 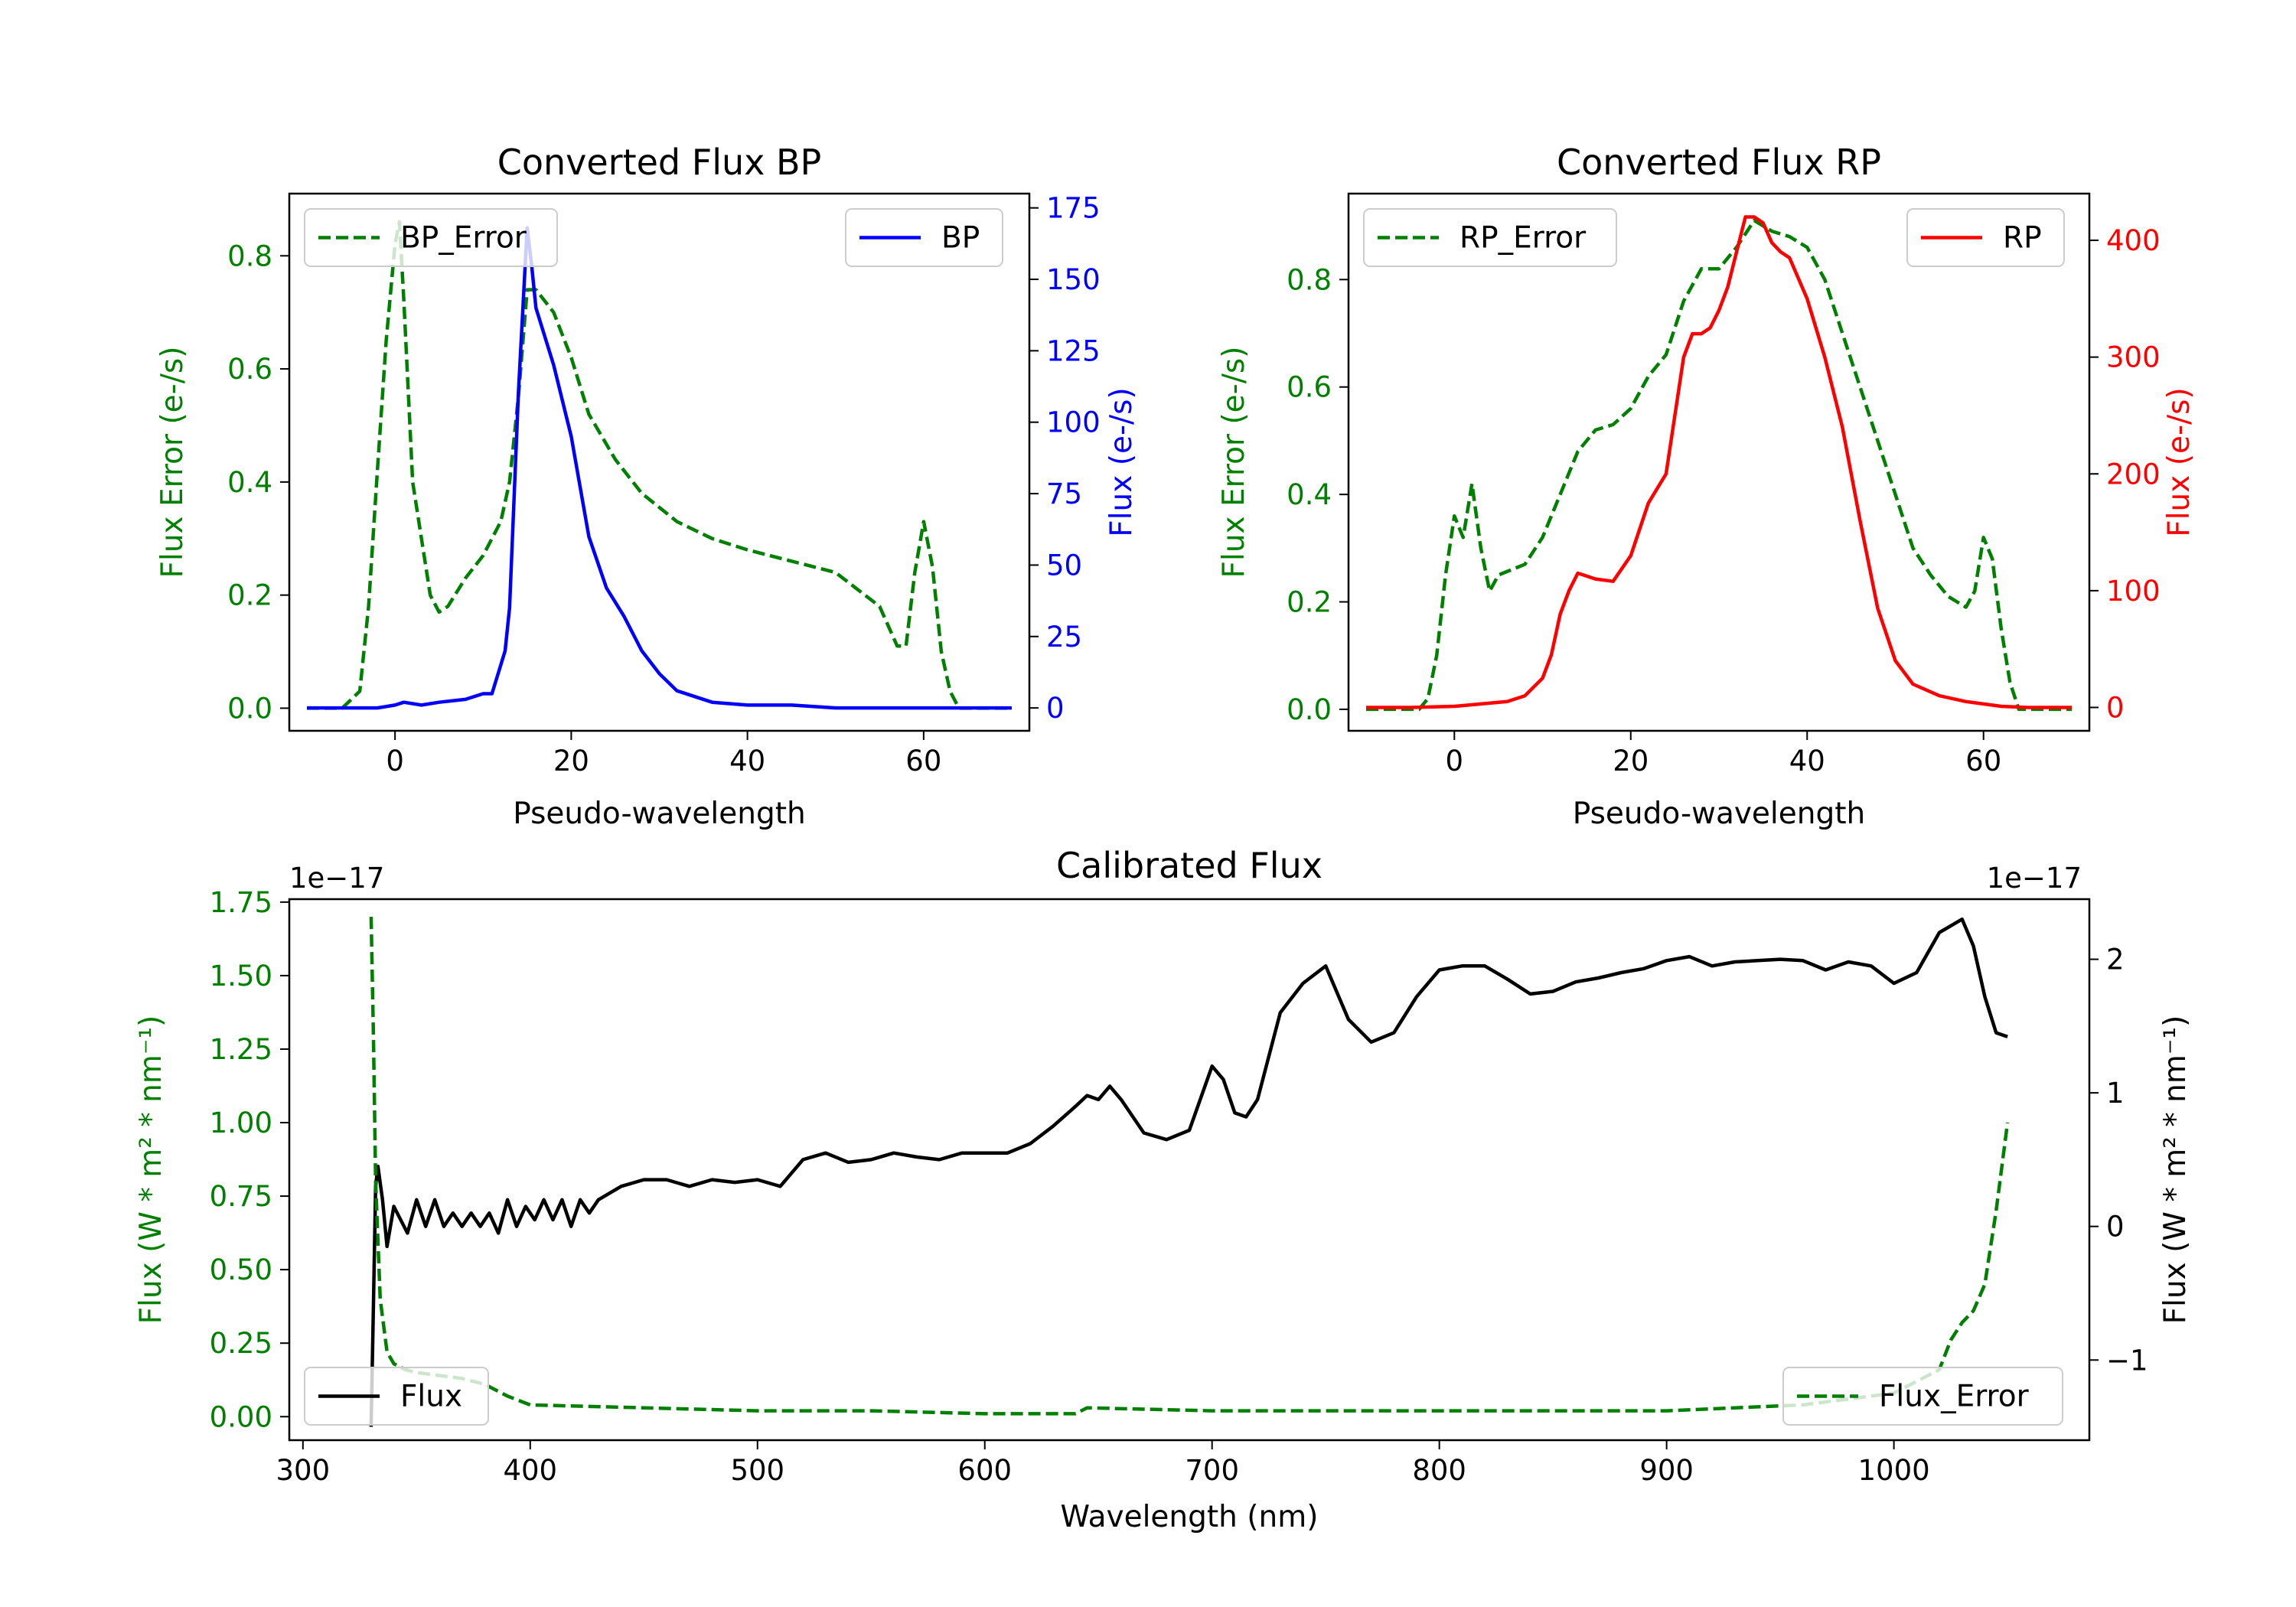 I want to click on right-tick-label: 1, so click(x=2115, y=1093).